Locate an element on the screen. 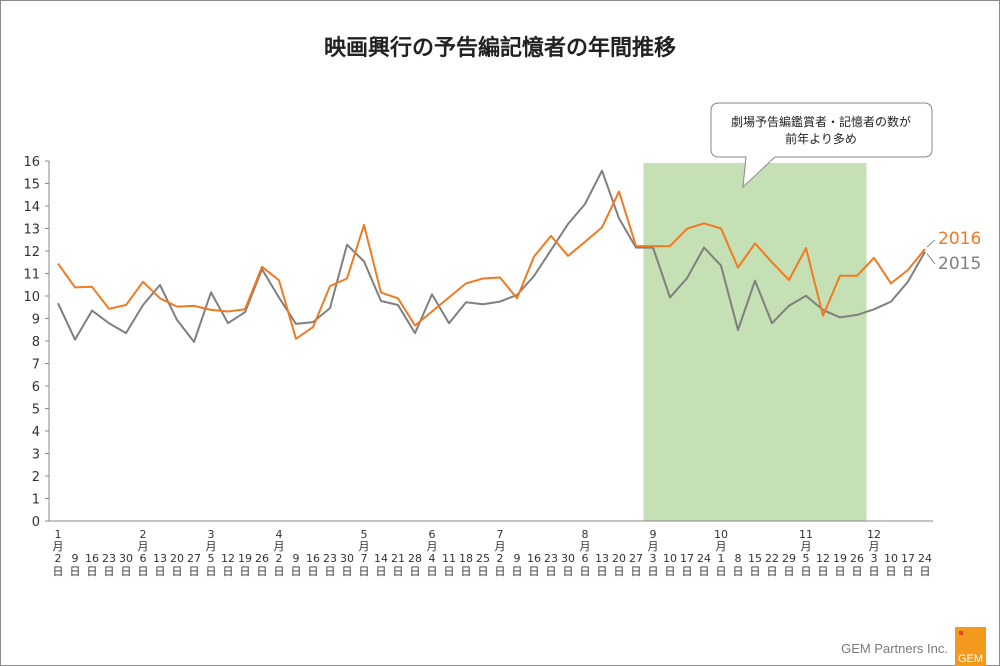  y-tick-label: 2 is located at coordinates (36, 477).